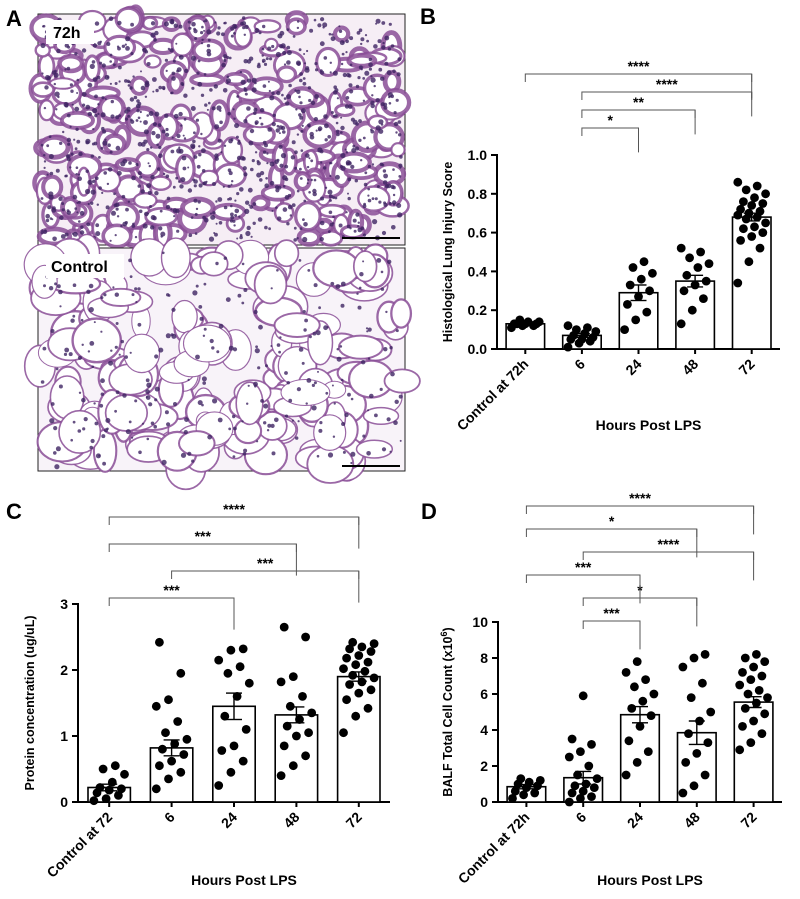  Describe the element at coordinates (202, 547) in the screenshot. I see `significance-bracket` at that location.